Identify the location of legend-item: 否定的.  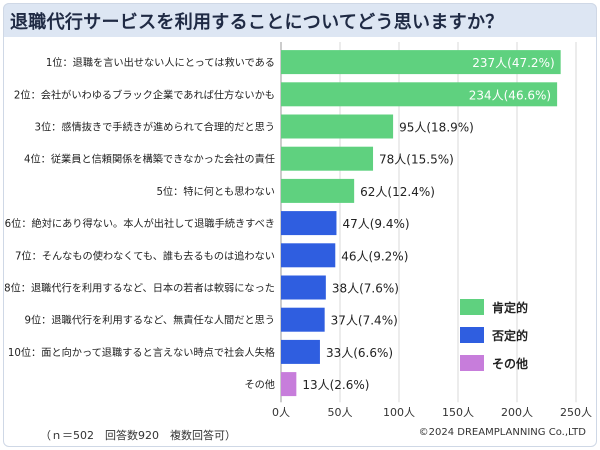
(494, 335).